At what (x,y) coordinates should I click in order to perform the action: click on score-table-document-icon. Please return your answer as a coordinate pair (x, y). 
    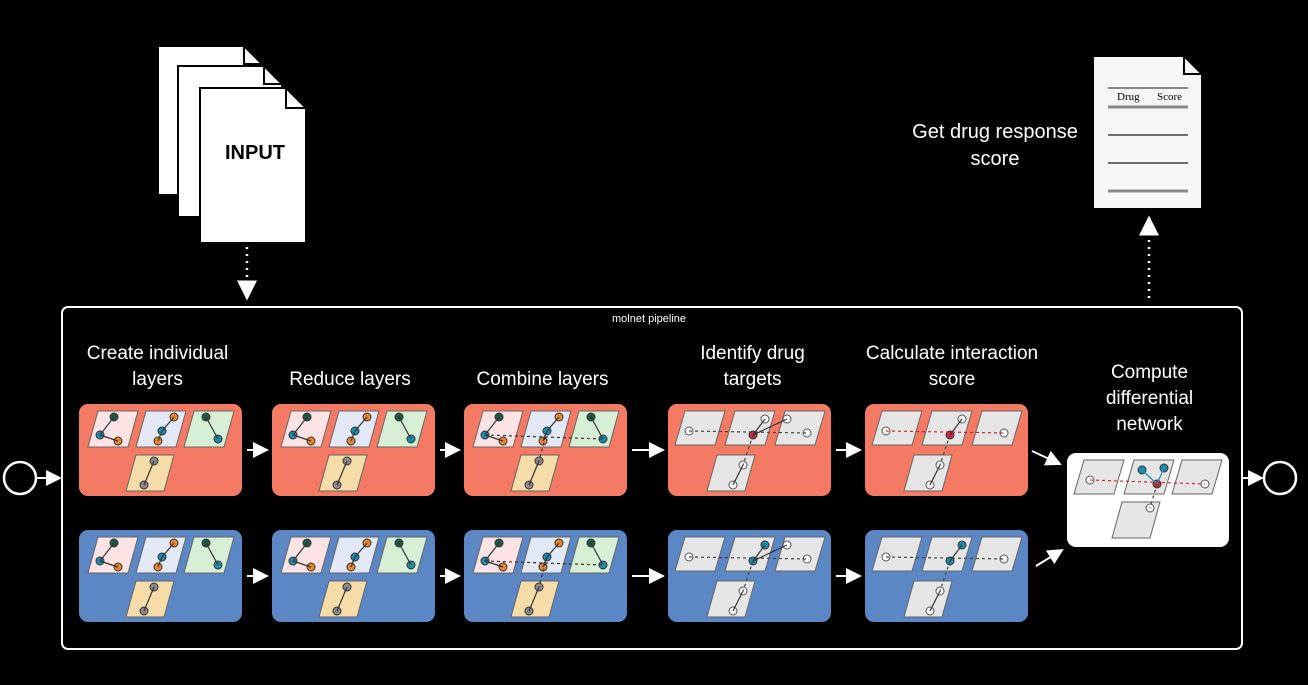
    Looking at the image, I should click on (1148, 131).